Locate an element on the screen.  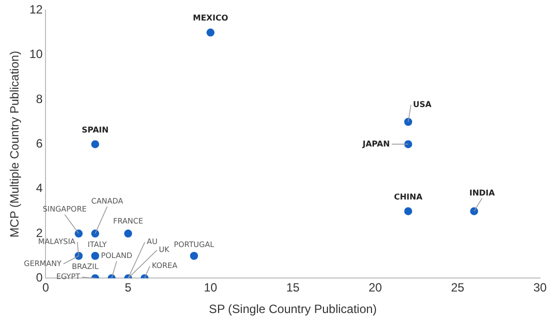
annotation: INDIA is located at coordinates (482, 193).